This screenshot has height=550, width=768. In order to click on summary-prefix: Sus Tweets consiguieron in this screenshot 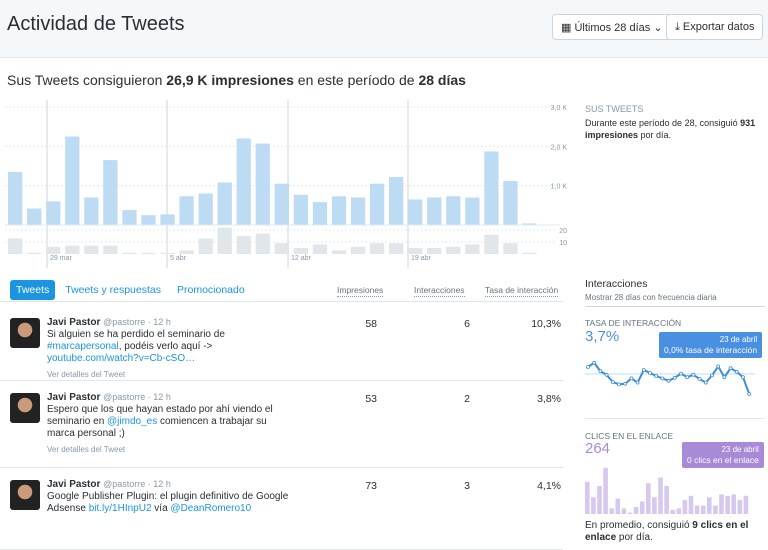, I will do `click(87, 80)`.